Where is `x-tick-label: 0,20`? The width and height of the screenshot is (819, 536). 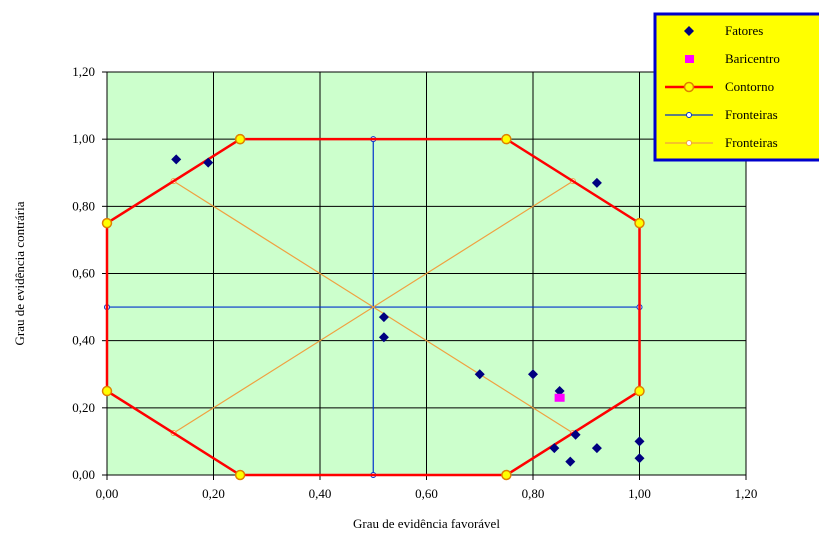 x-tick-label: 0,20 is located at coordinates (213, 493).